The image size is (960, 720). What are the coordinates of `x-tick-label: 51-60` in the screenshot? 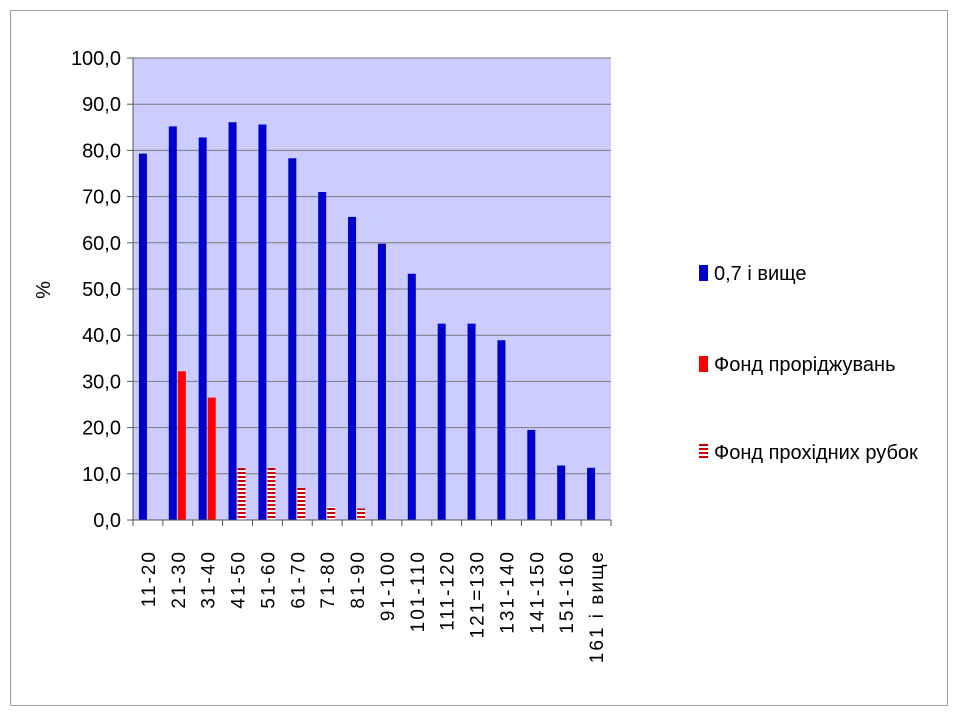 It's located at (268, 579).